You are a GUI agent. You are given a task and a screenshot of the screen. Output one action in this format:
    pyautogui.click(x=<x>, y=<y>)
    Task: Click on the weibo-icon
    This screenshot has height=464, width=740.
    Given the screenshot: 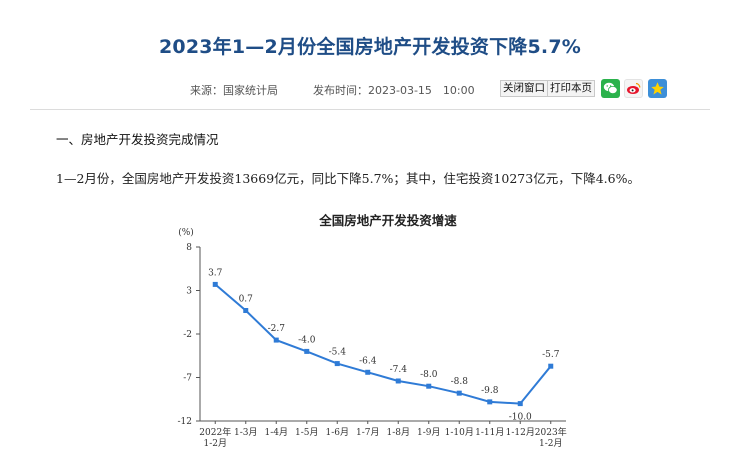 What is the action you would take?
    pyautogui.click(x=633, y=88)
    